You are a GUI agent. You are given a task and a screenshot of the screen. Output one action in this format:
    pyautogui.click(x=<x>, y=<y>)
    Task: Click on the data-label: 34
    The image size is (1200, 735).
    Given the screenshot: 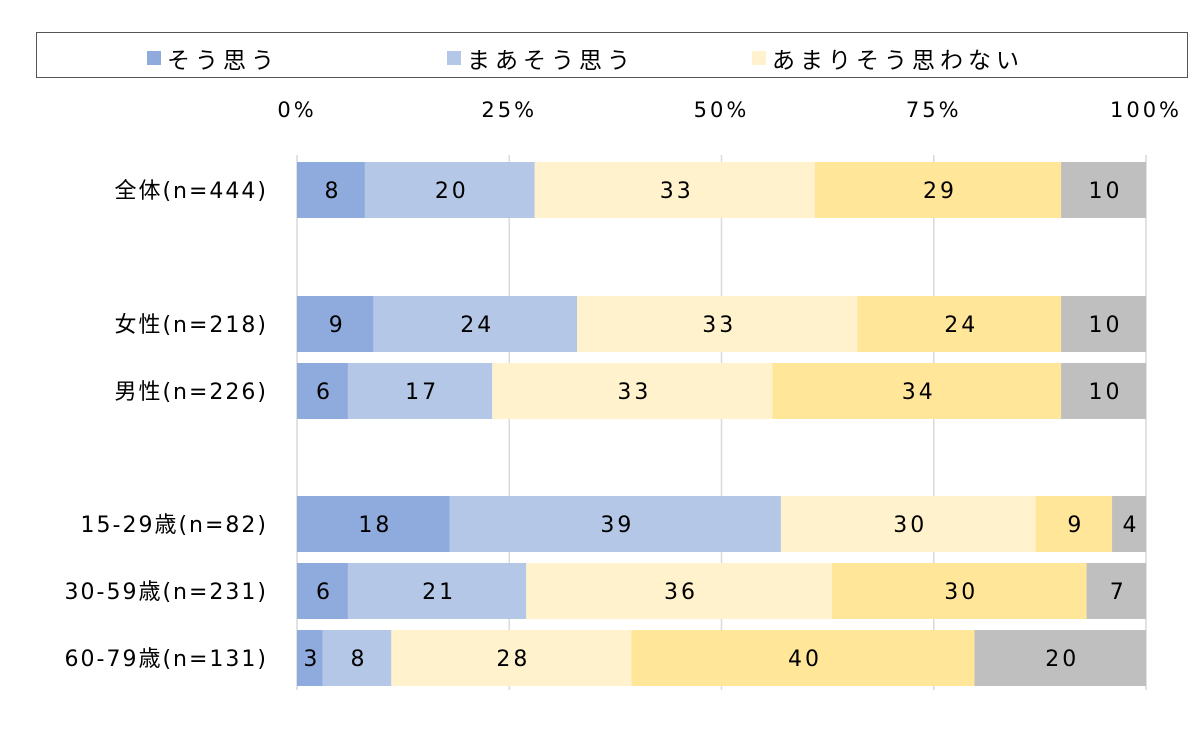 What is the action you would take?
    pyautogui.click(x=919, y=392)
    